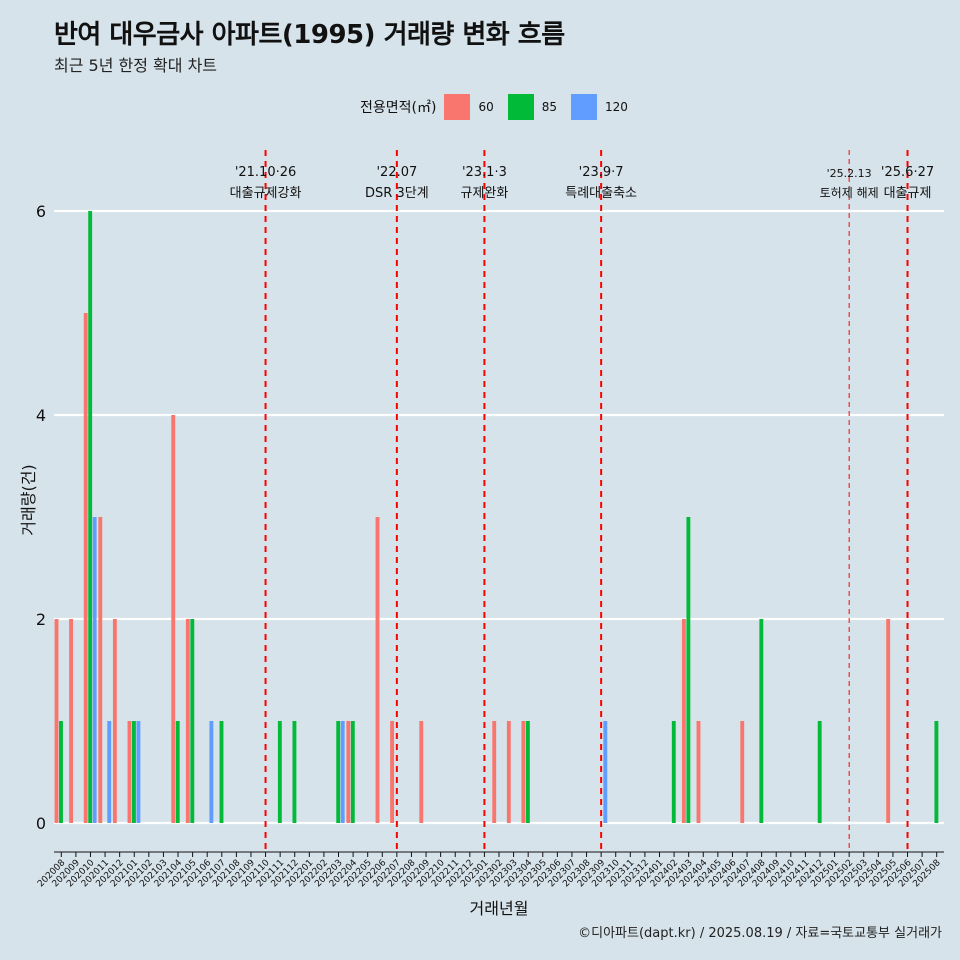 Image resolution: width=960 pixels, height=960 pixels. Describe the element at coordinates (41, 211) in the screenshot. I see `y-tick-label: 6` at that location.